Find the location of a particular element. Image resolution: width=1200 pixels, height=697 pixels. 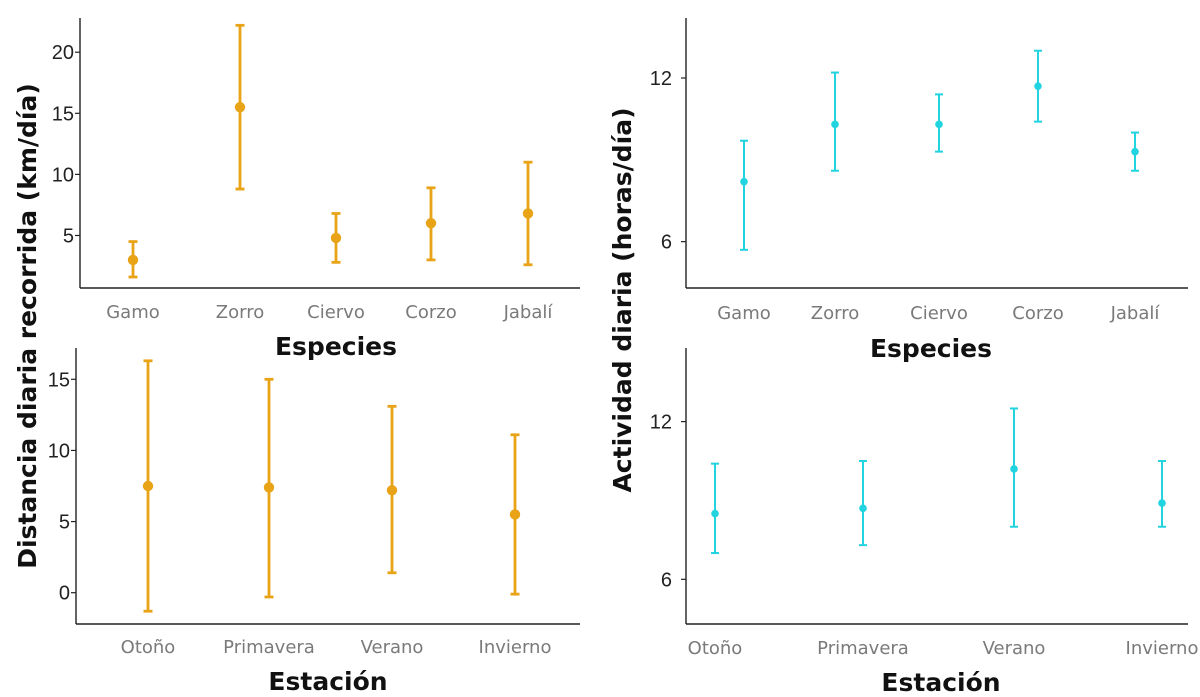

ylabel-activity: Actividad diaria (horas/día) is located at coordinates (622, 299).